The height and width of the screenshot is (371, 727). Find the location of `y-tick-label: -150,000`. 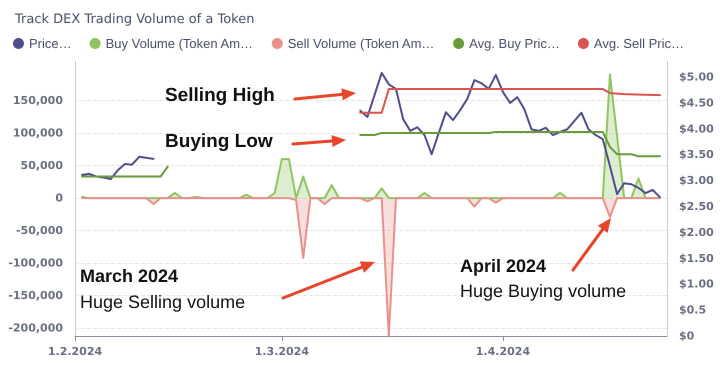

y-tick-label: -150,000 is located at coordinates (36, 295).